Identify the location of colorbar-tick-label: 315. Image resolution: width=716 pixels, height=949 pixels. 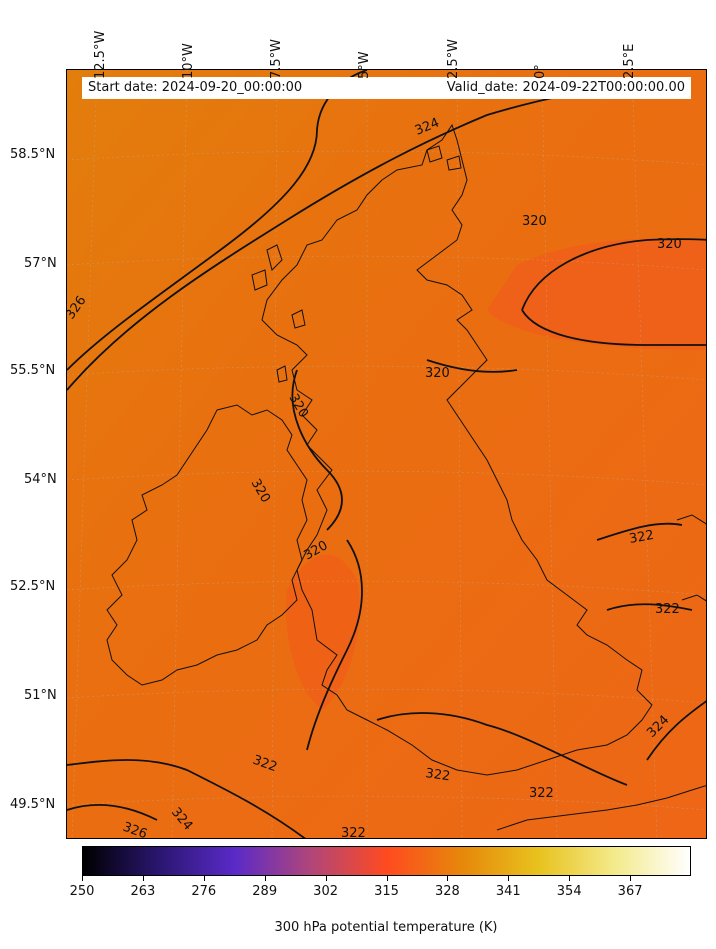
(386, 891).